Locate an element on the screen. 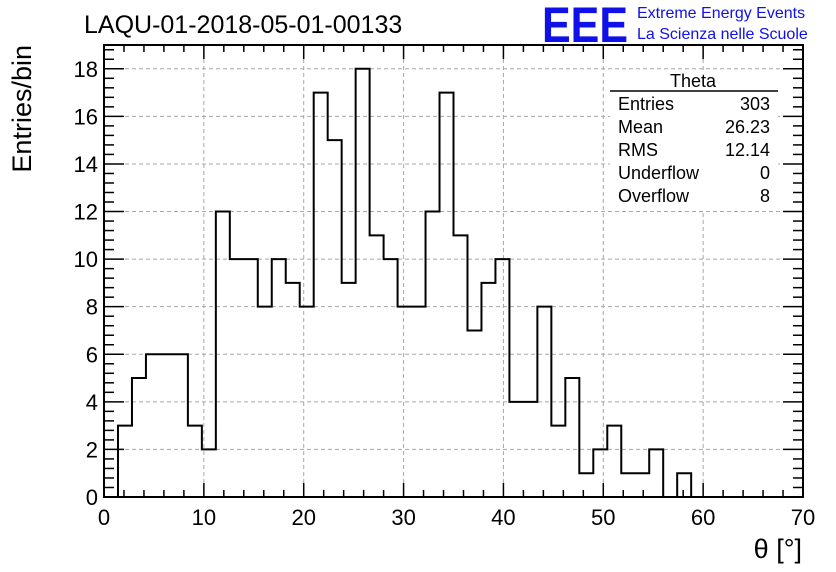  y-tick-label: 2 is located at coordinates (92, 449).